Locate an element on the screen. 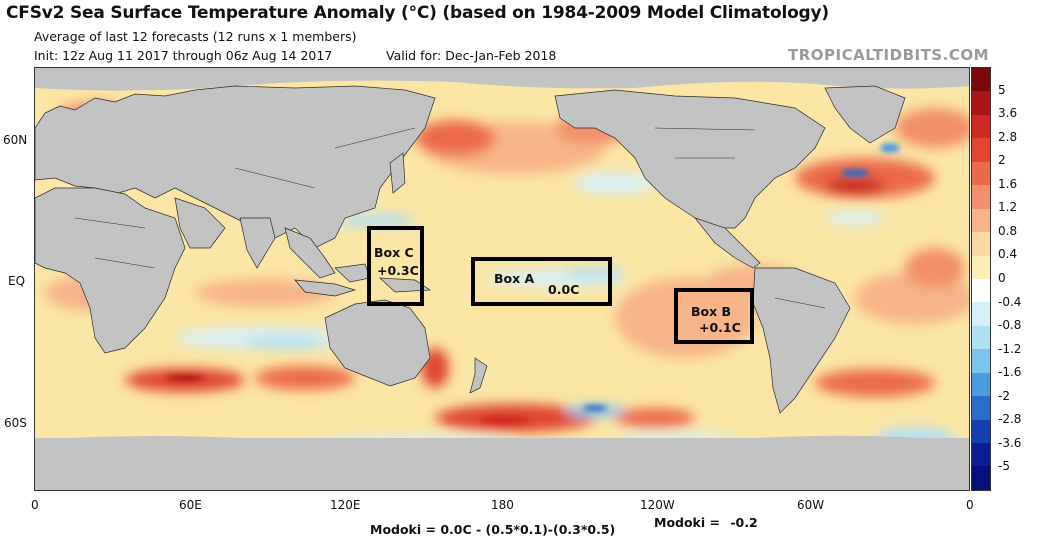 This screenshot has height=542, width=1040. colorbar-tick-label: -0.4 is located at coordinates (1010, 301).